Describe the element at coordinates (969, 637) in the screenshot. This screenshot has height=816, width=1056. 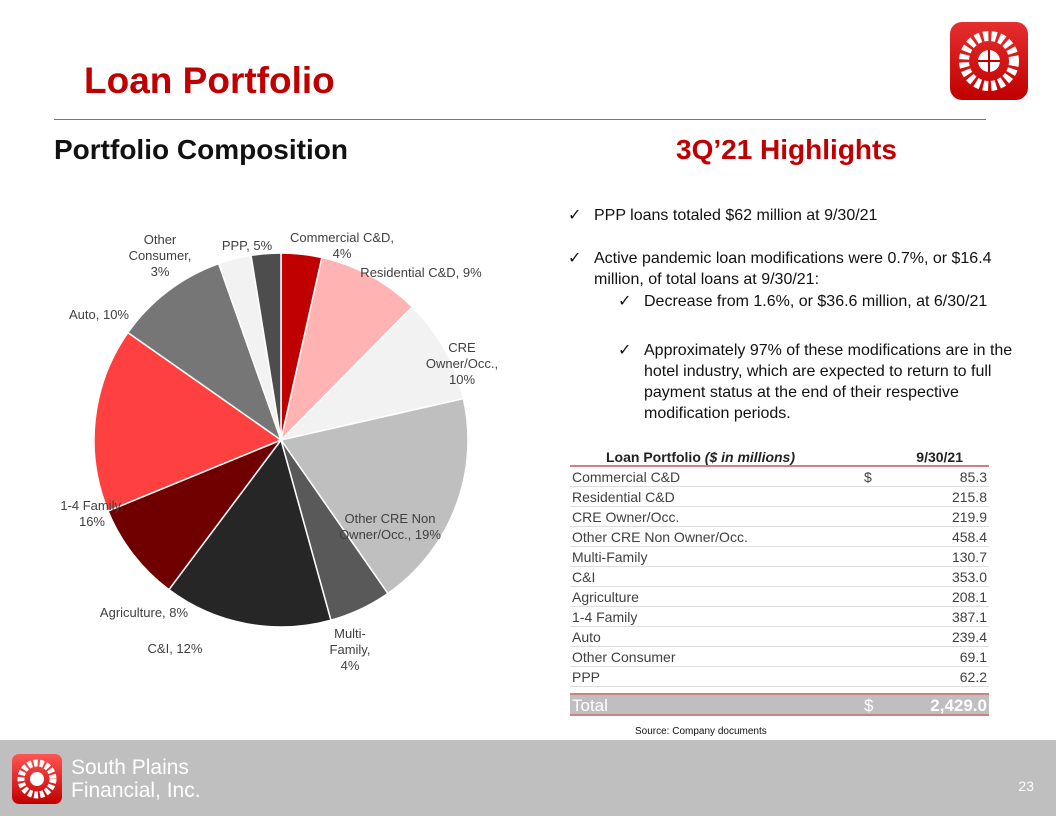
I see `row-value: 239.4` at that location.